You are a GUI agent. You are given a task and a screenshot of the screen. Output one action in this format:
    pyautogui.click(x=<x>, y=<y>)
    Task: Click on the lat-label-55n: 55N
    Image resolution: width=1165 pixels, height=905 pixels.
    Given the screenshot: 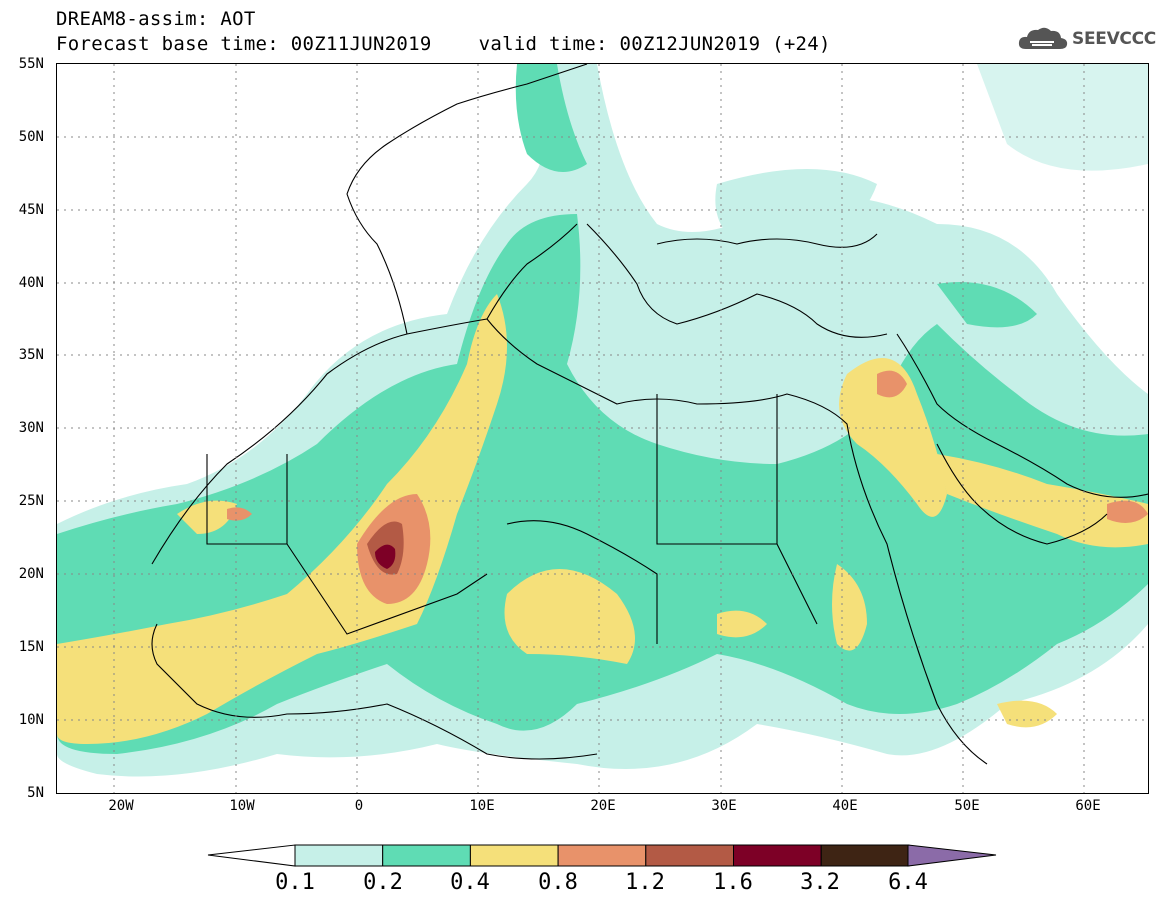 What is the action you would take?
    pyautogui.click(x=31, y=64)
    